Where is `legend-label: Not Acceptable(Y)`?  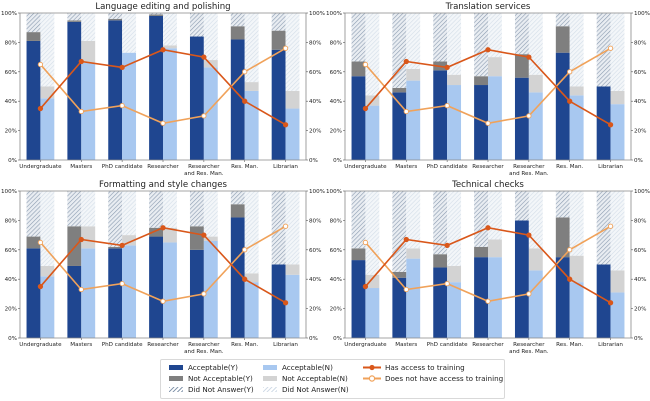 legend-label: Not Acceptable(Y) is located at coordinates (220, 378).